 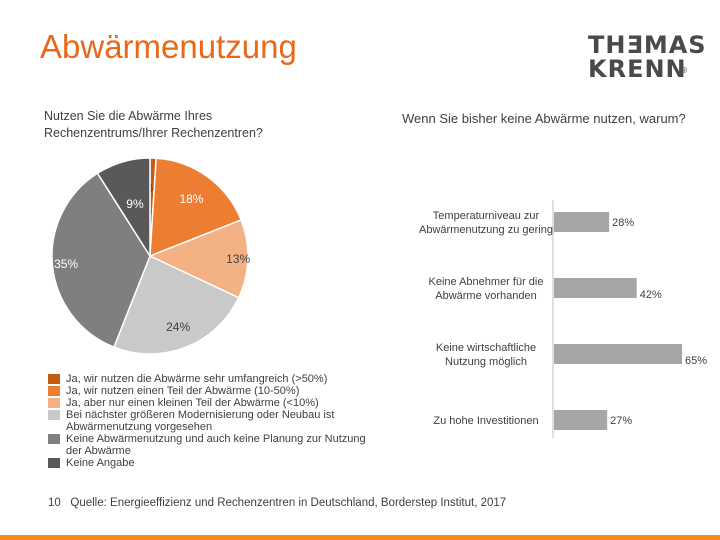 I want to click on bar-category-label: Zu hohe Investitionen, so click(x=485, y=421).